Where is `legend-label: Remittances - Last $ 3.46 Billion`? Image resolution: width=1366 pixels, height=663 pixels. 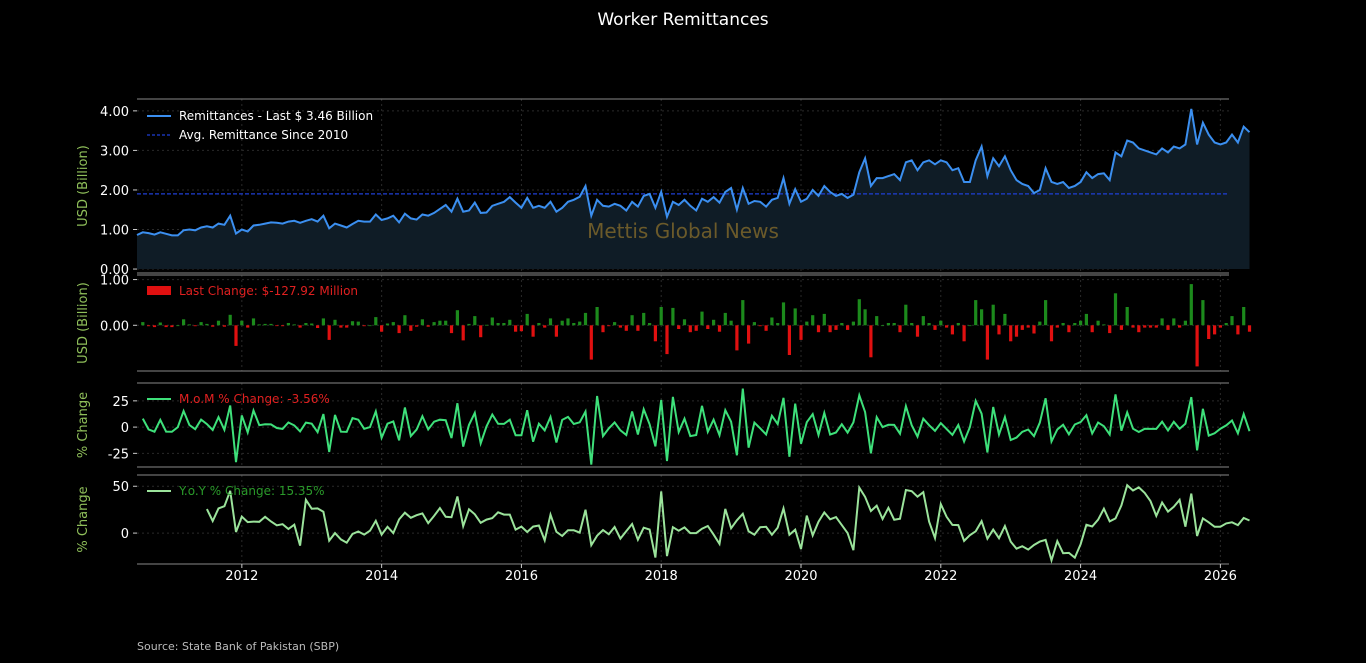 legend-label: Remittances - Last $ 3.46 Billion is located at coordinates (276, 116).